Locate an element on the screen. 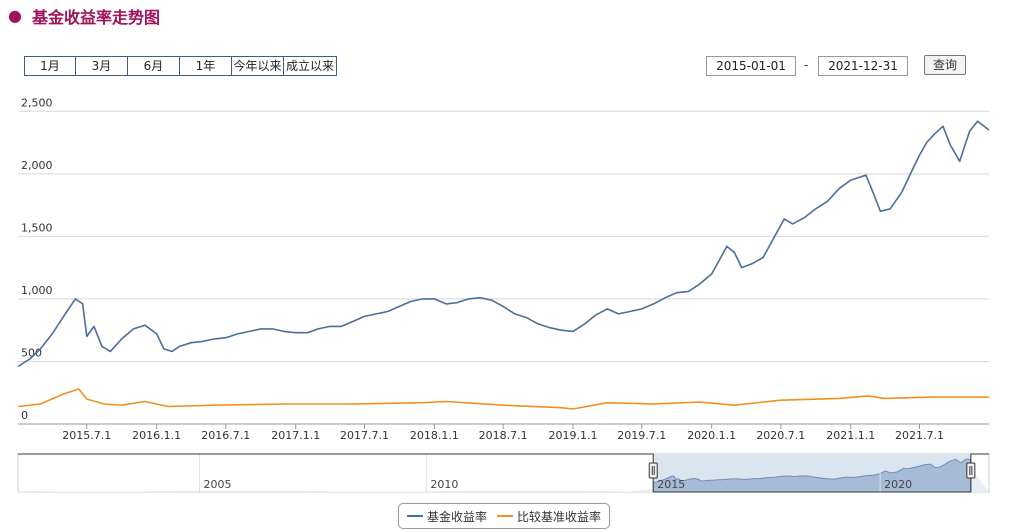 The height and width of the screenshot is (532, 1018). navigator-series-area is located at coordinates (812, 475).